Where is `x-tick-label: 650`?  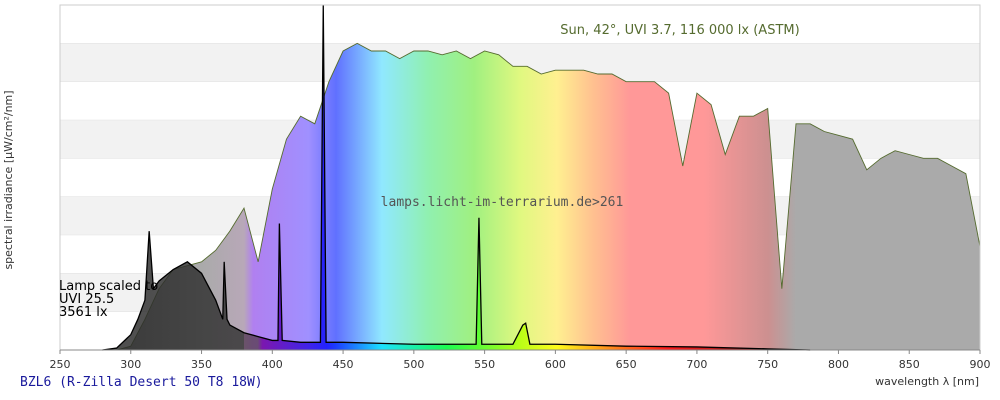 x-tick-label: 650 is located at coordinates (626, 364).